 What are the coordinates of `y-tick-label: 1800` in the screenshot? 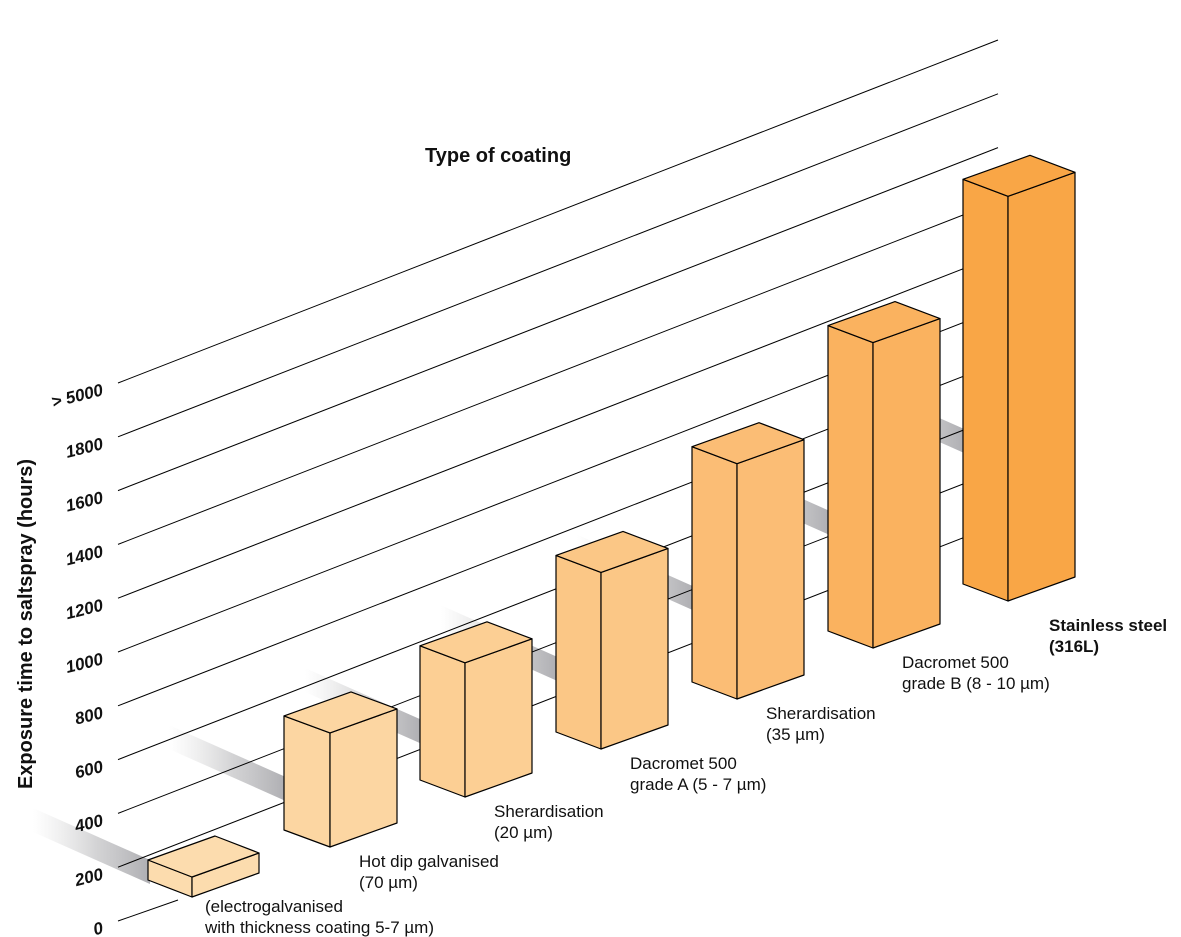 It's located at (85, 448).